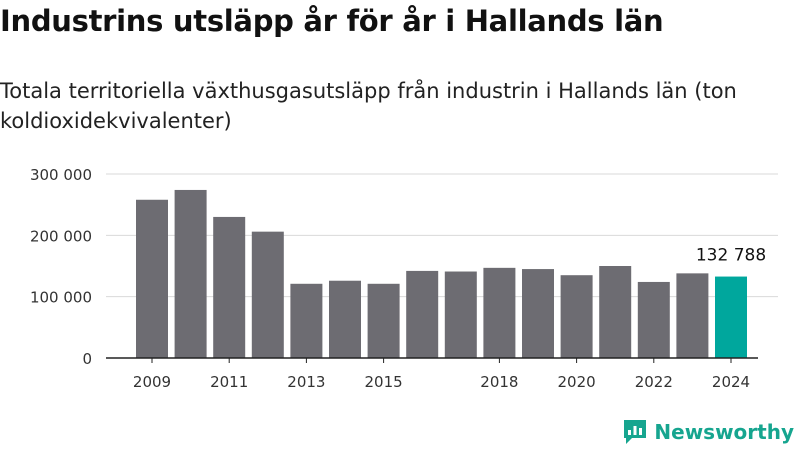 The image size is (800, 450). I want to click on x-tick-label: 2009, so click(152, 382).